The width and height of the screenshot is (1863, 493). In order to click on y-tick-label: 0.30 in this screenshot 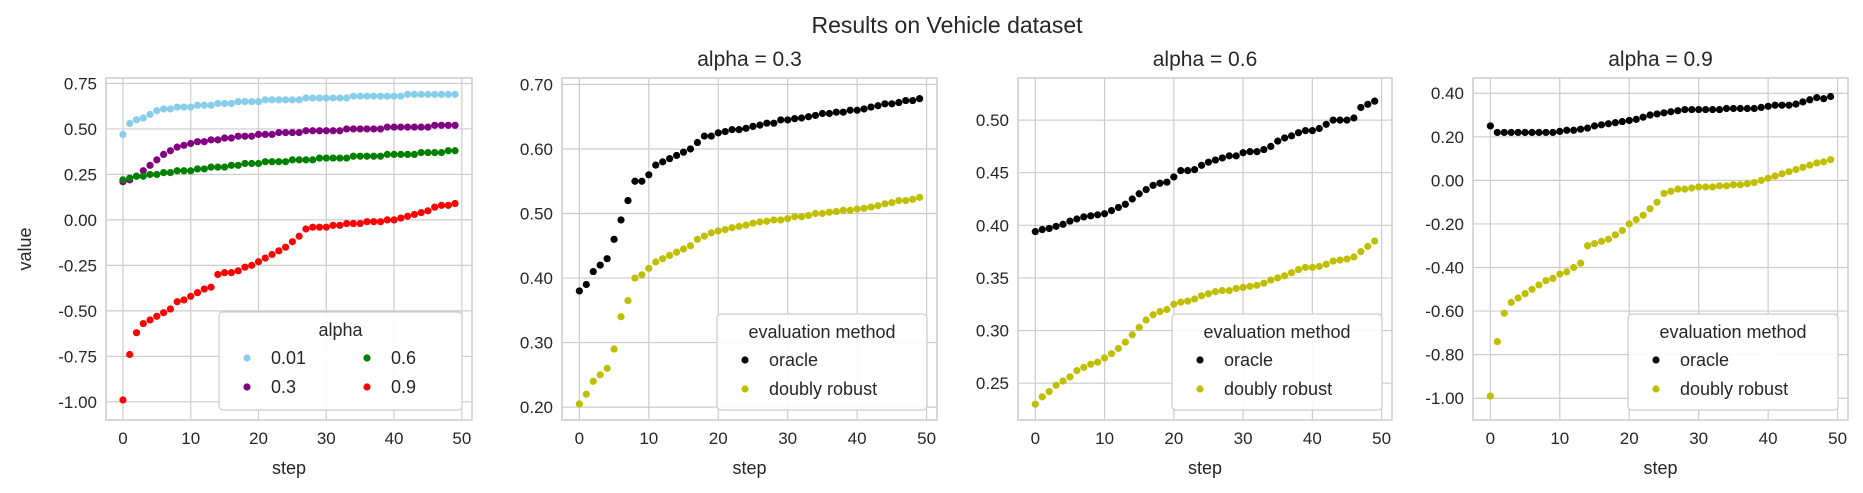, I will do `click(992, 331)`.